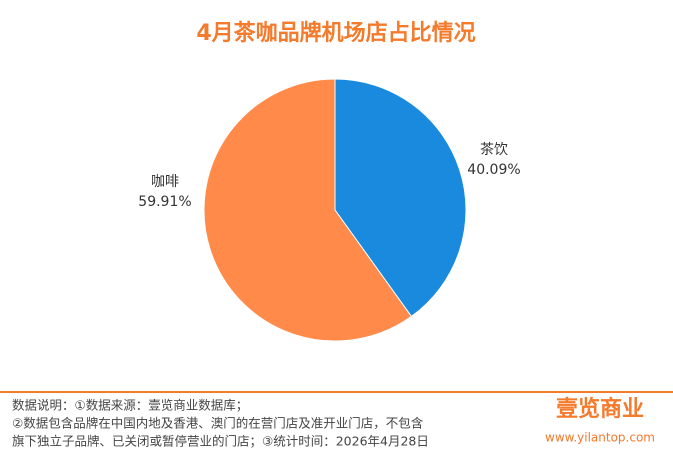 Image resolution: width=673 pixels, height=459 pixels. What do you see at coordinates (164, 202) in the screenshot?
I see `value-label: 59.91%` at bounding box center [164, 202].